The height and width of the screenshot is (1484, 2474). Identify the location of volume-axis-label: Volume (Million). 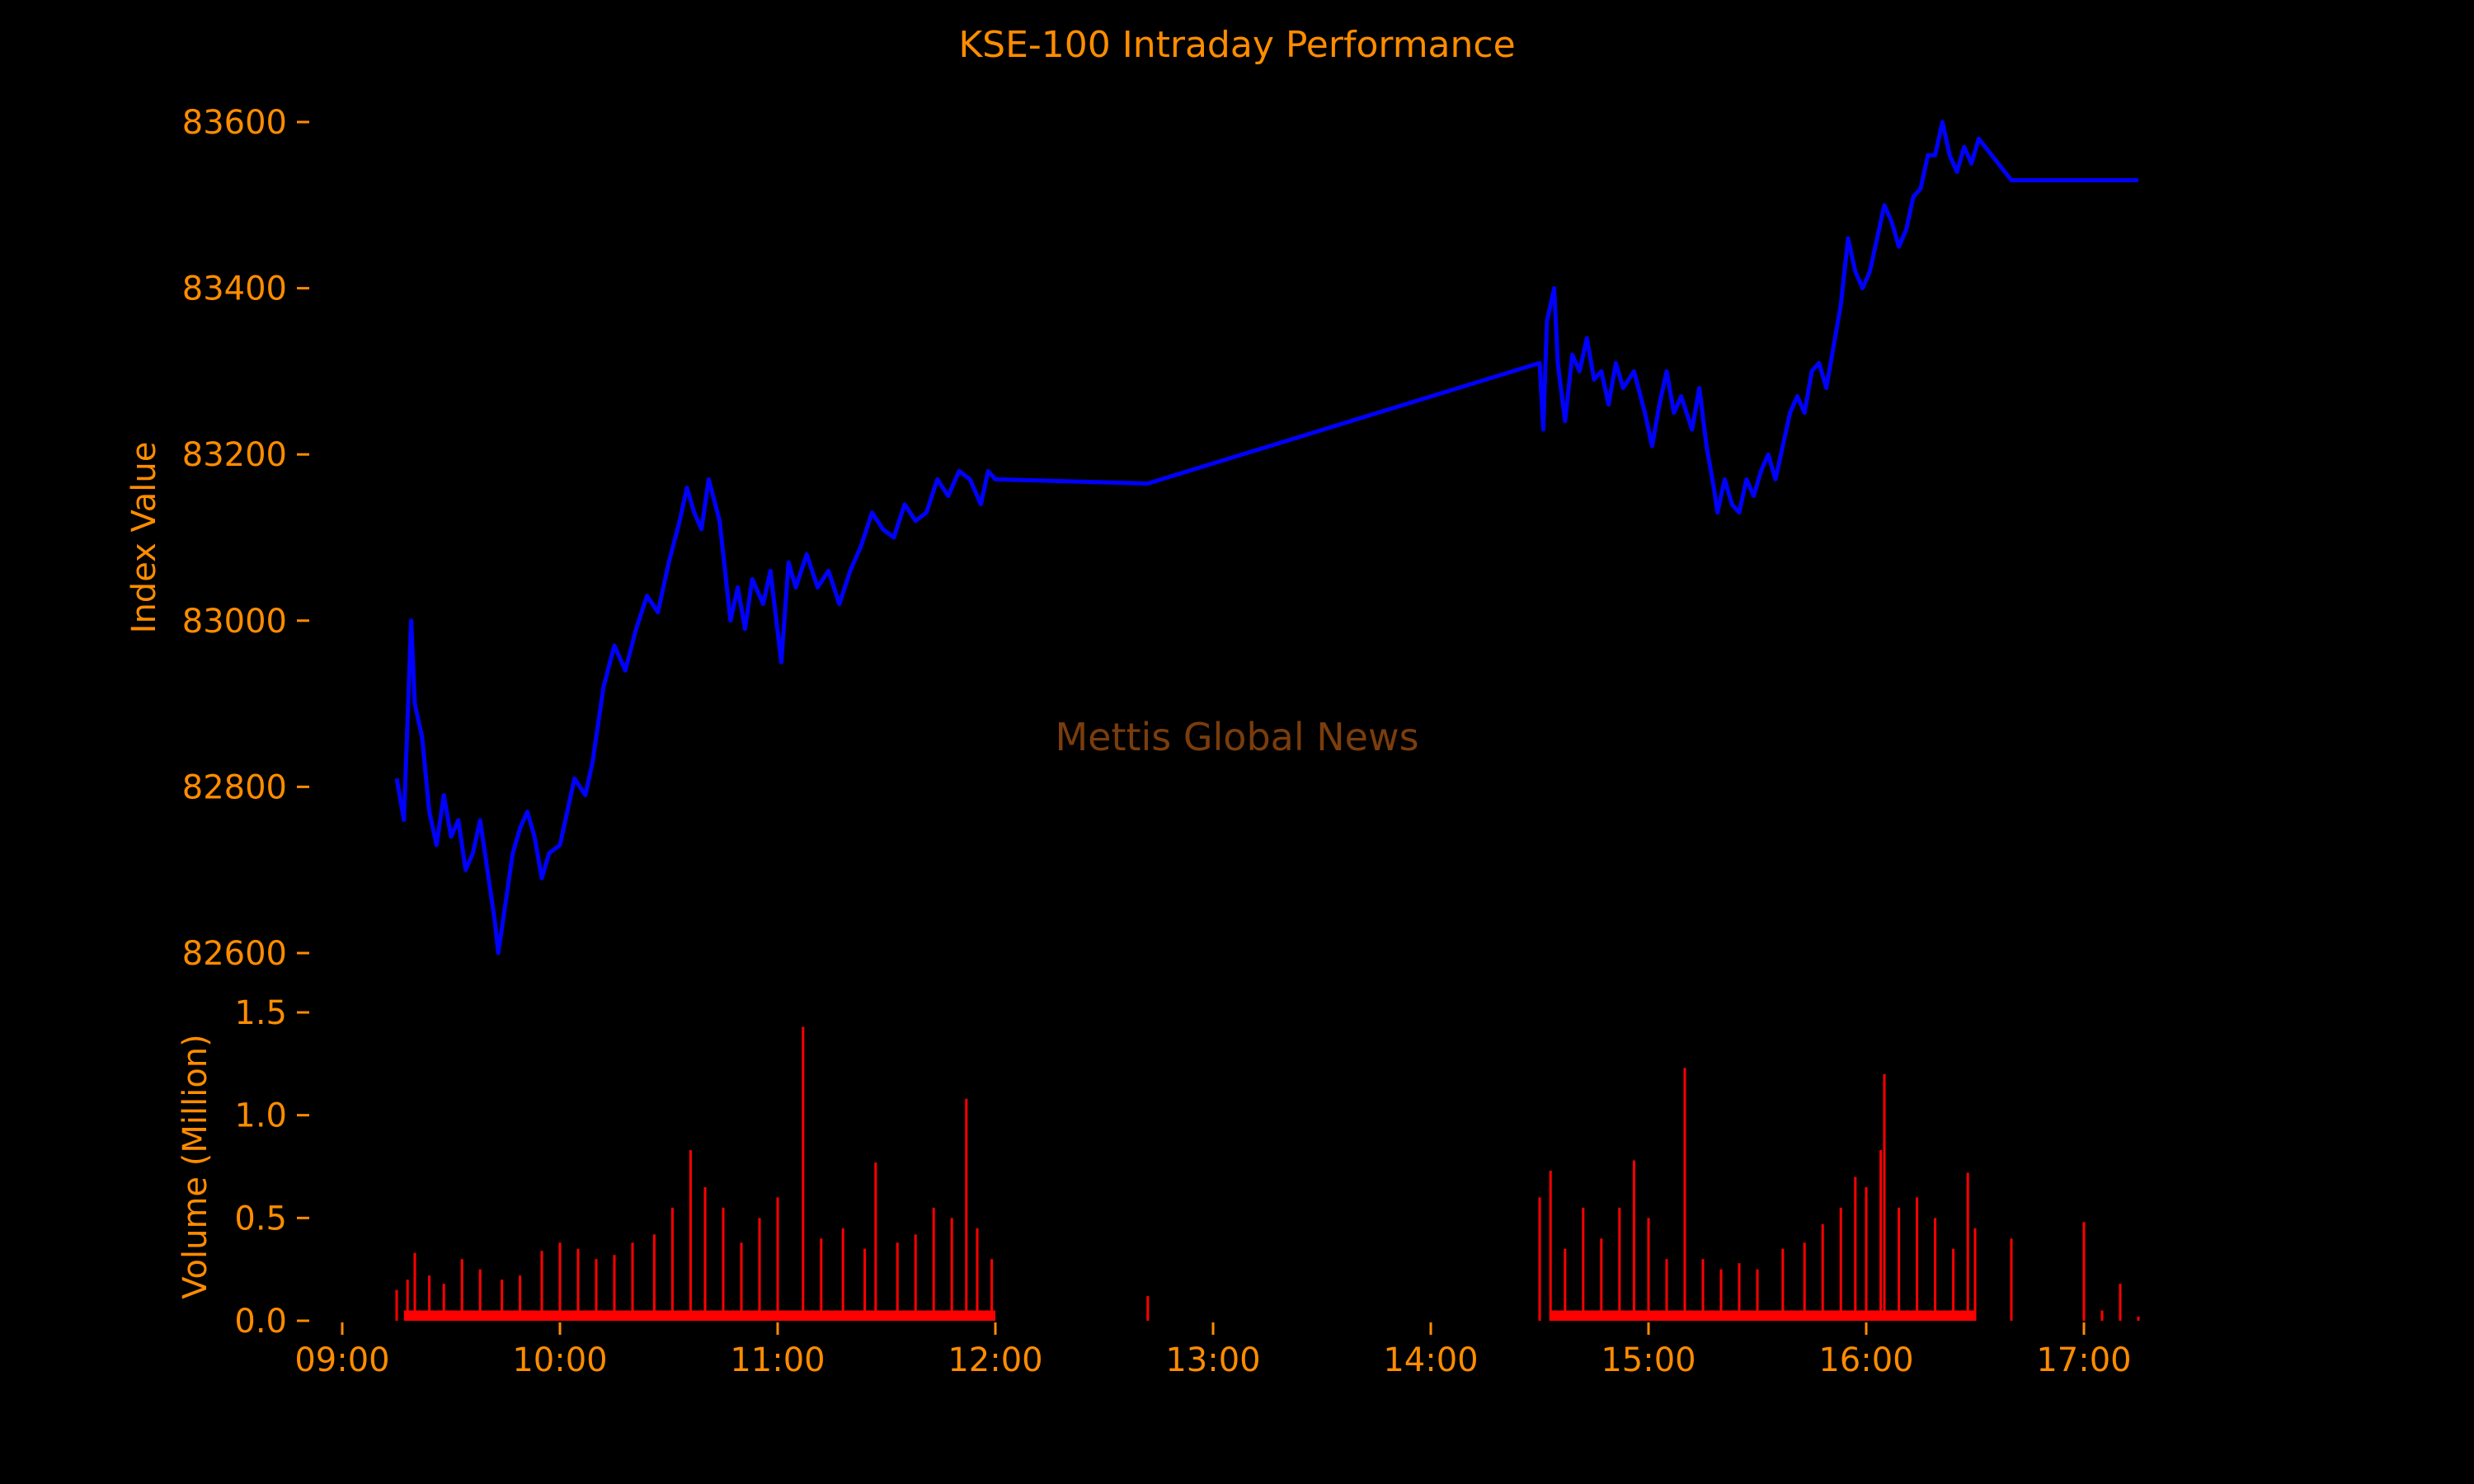
(195, 1166).